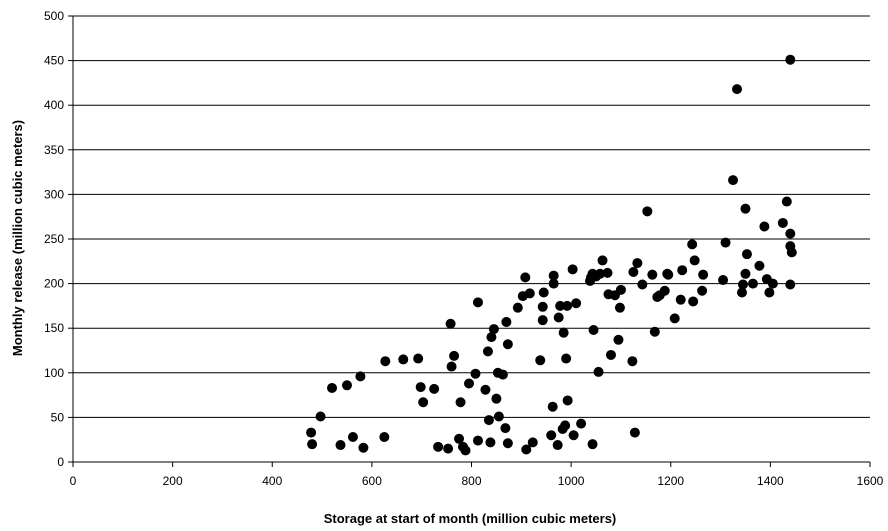 The image size is (888, 531). What do you see at coordinates (770, 481) in the screenshot?
I see `x-tick-label: 1400` at bounding box center [770, 481].